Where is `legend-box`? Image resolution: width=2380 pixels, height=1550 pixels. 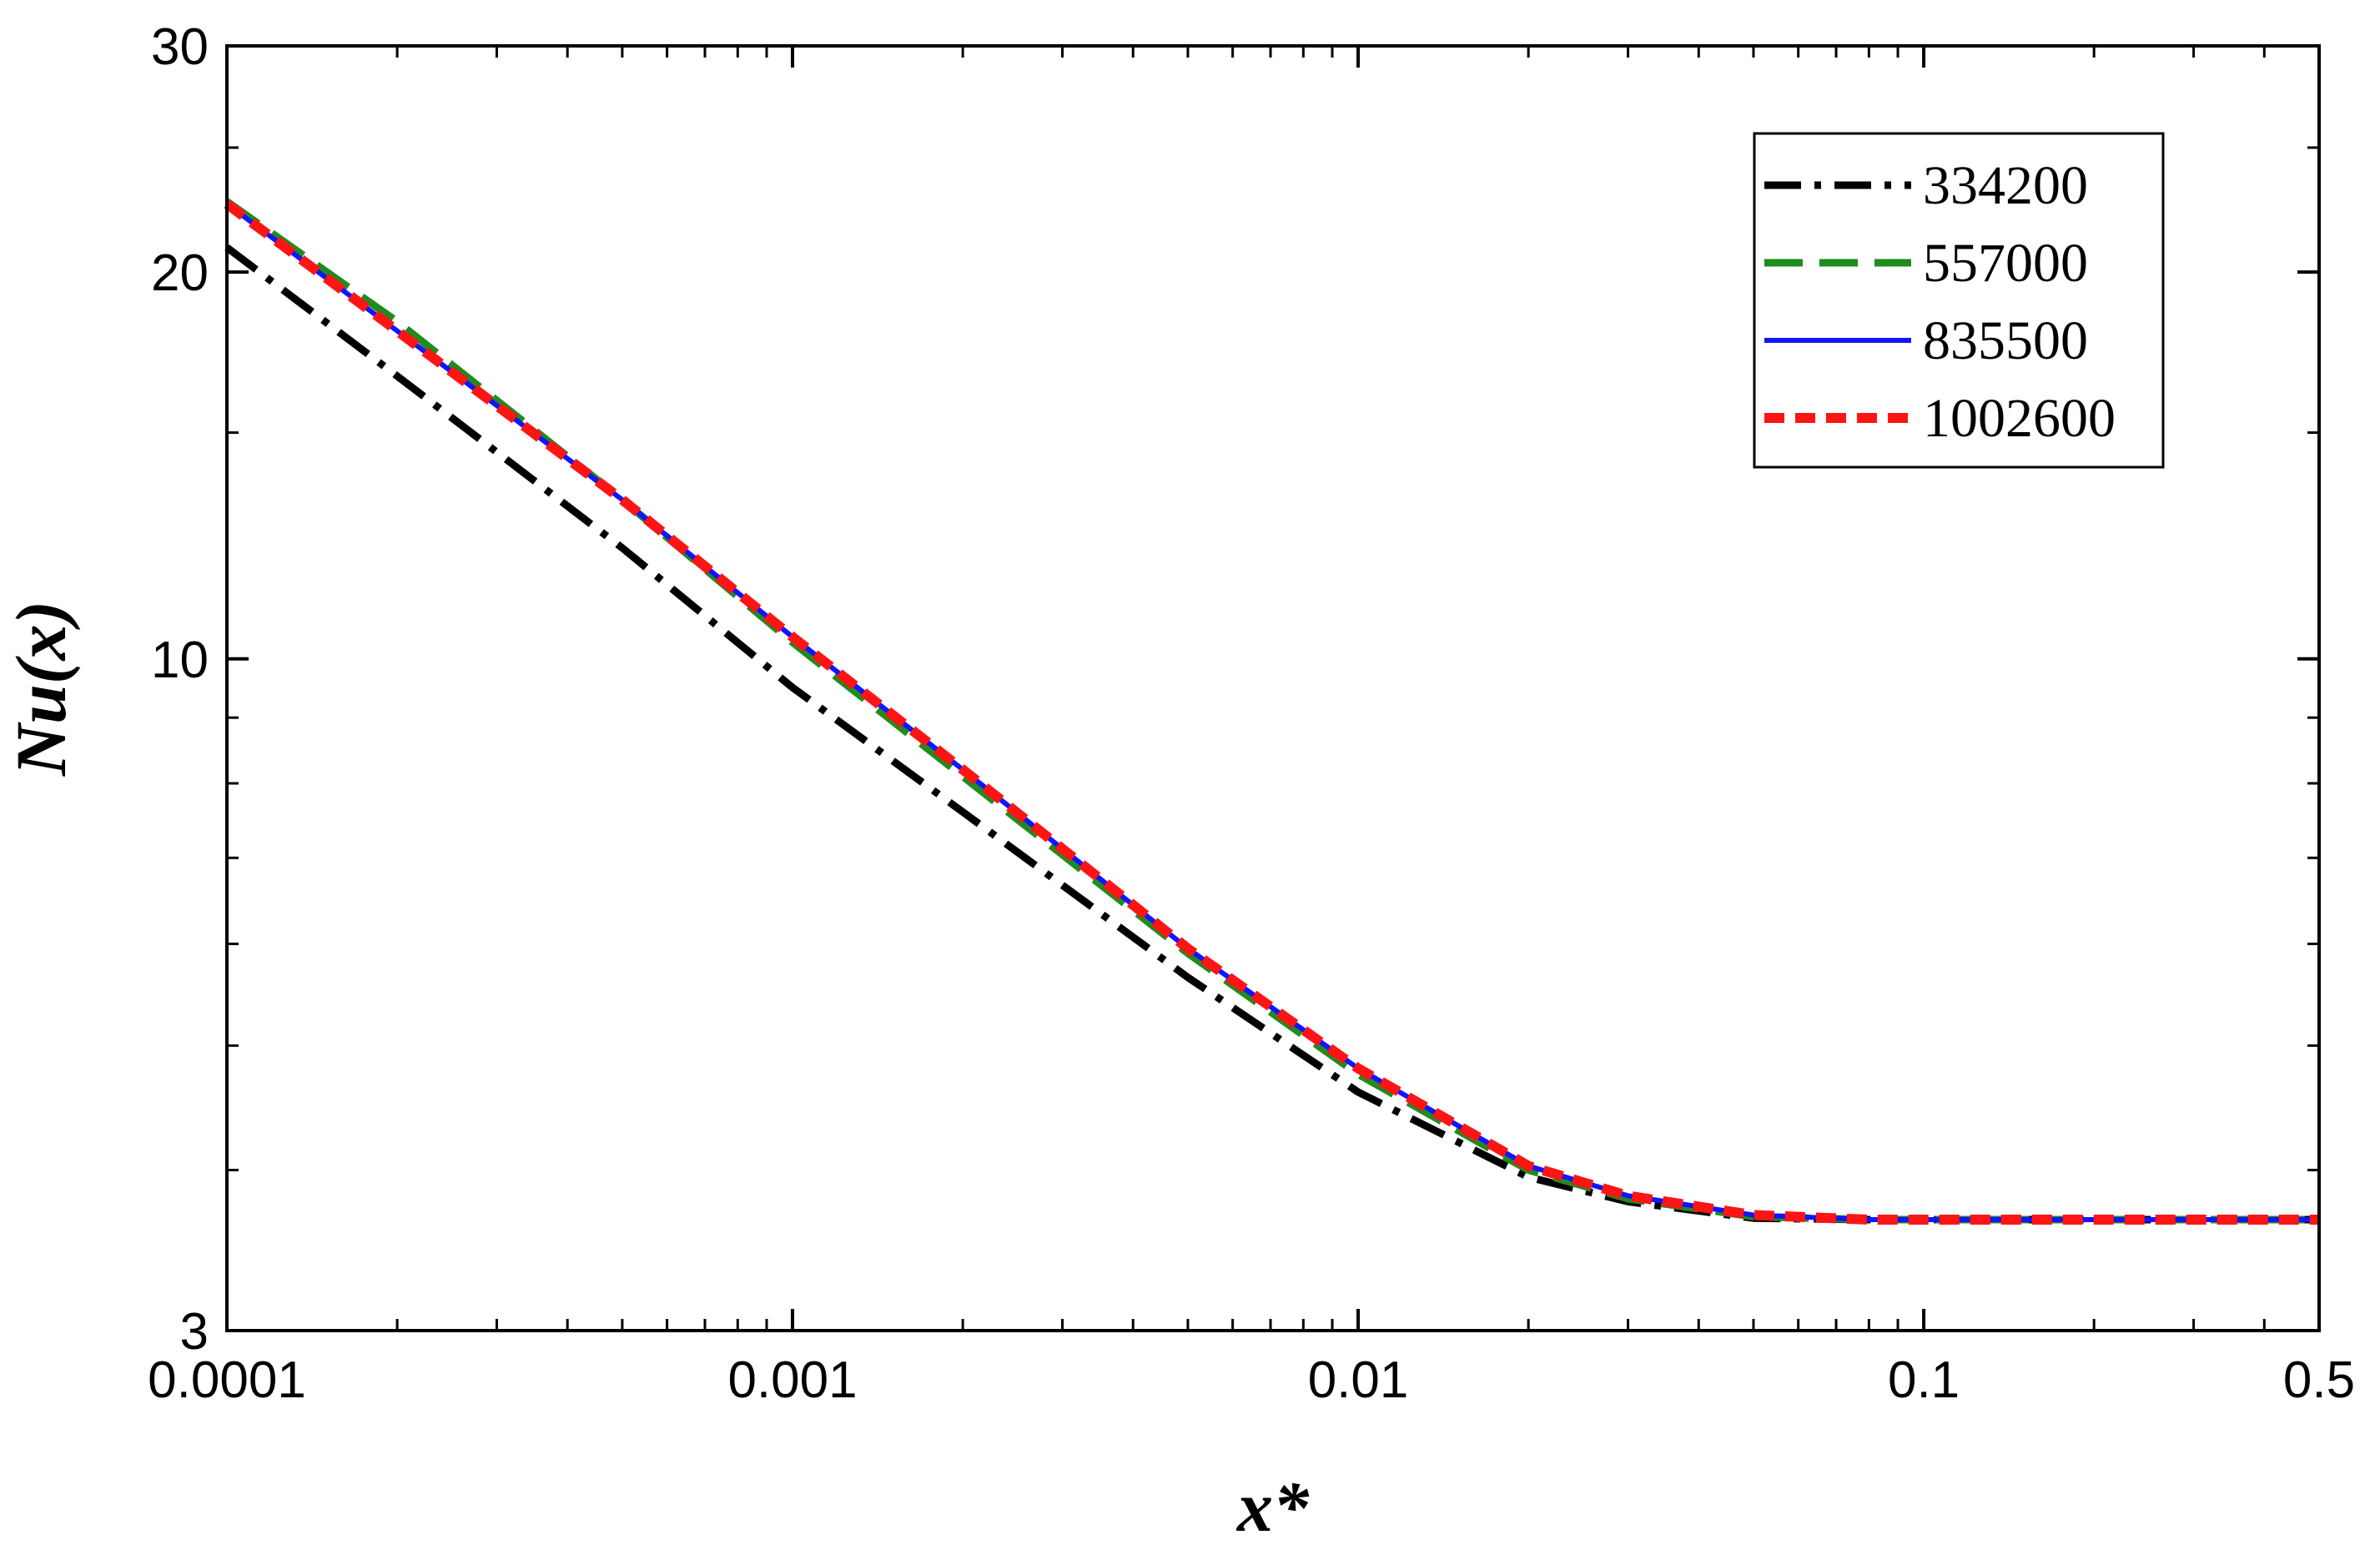
legend-box is located at coordinates (1959, 300).